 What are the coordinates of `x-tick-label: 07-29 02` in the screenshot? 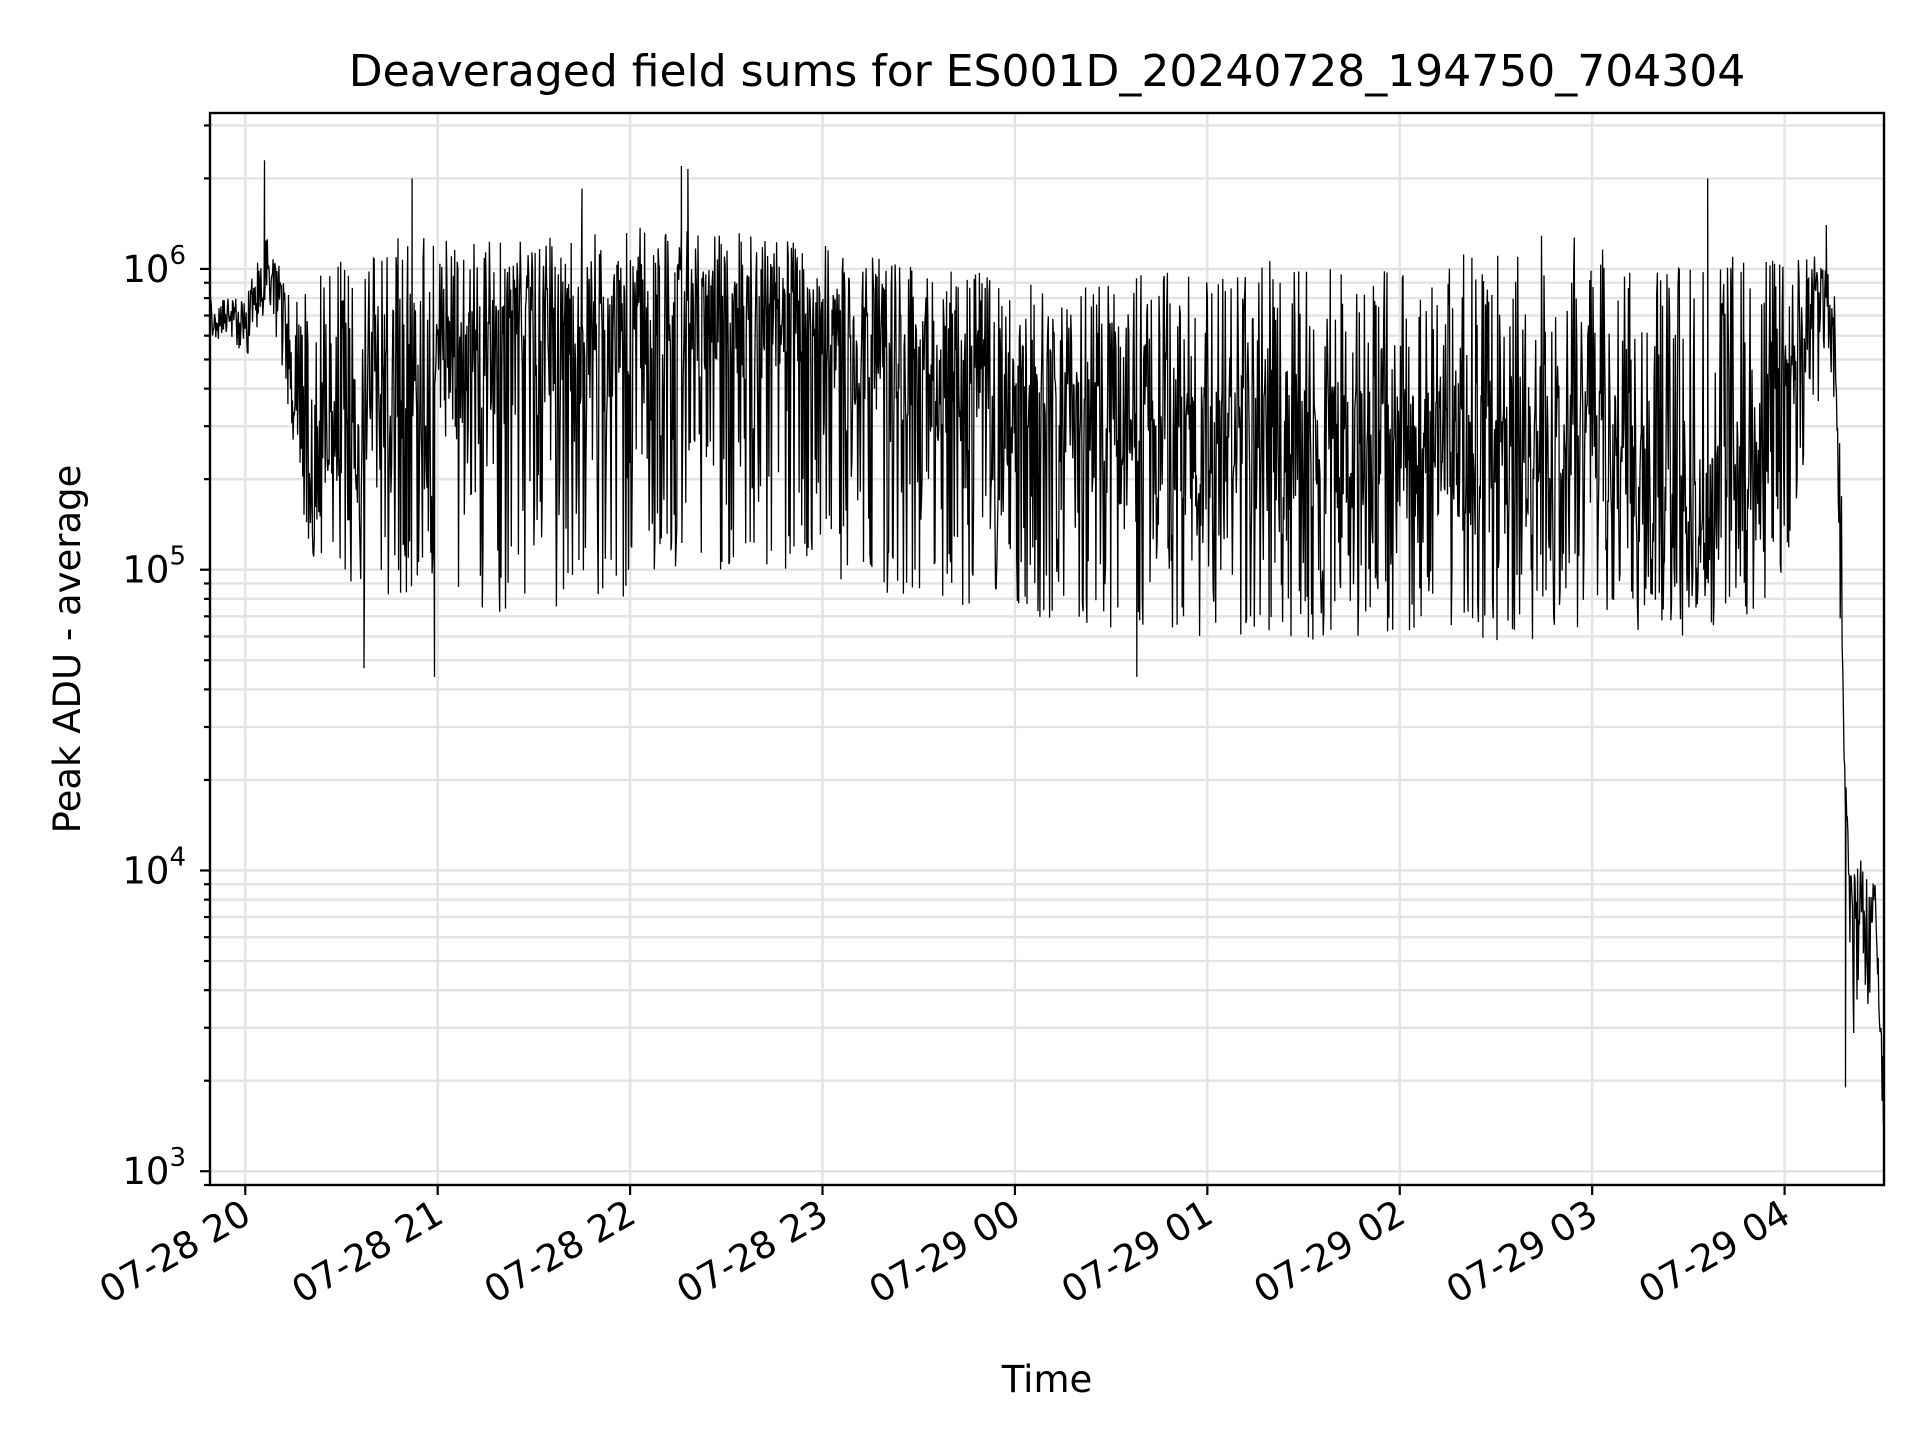 It's located at (1330, 1252).